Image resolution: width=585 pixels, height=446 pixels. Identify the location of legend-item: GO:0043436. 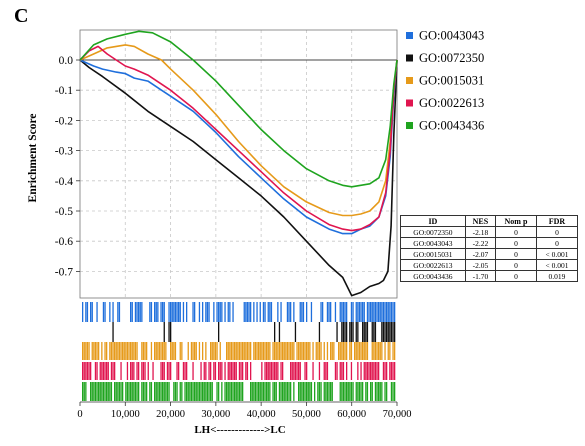
(445, 126).